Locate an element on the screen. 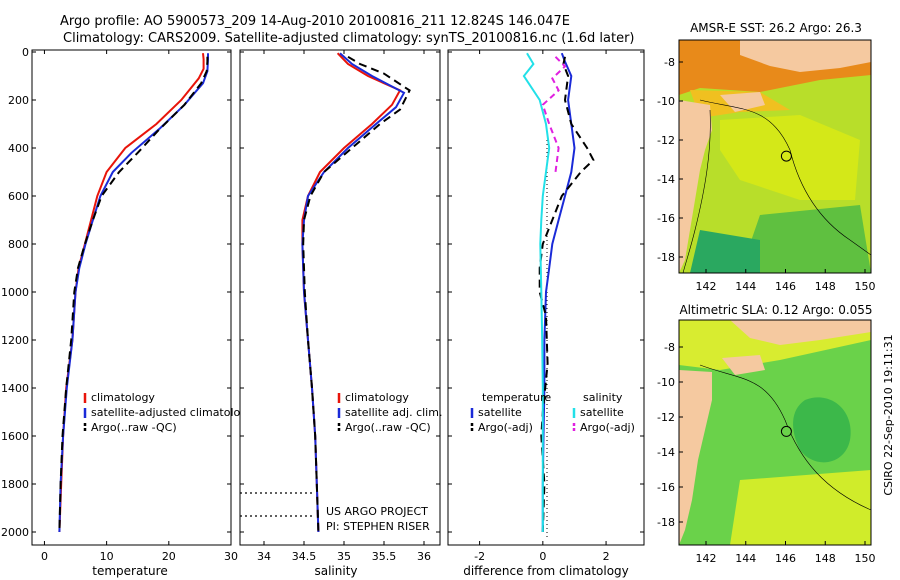 The image size is (900, 580). legend-salinity-heading: salinity is located at coordinates (603, 397).